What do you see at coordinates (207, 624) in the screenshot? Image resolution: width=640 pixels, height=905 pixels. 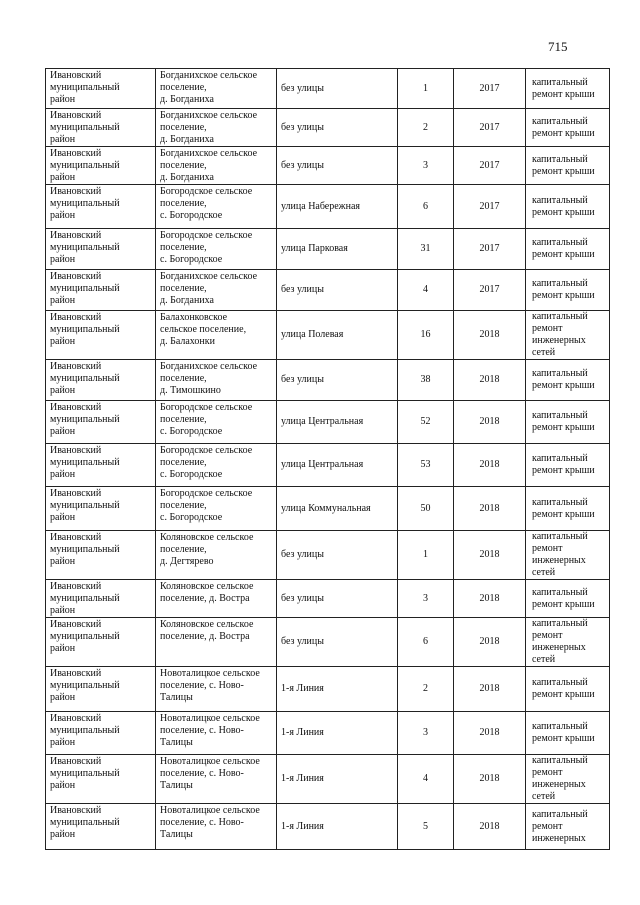 I see `cell-line: Коляновское сельское` at bounding box center [207, 624].